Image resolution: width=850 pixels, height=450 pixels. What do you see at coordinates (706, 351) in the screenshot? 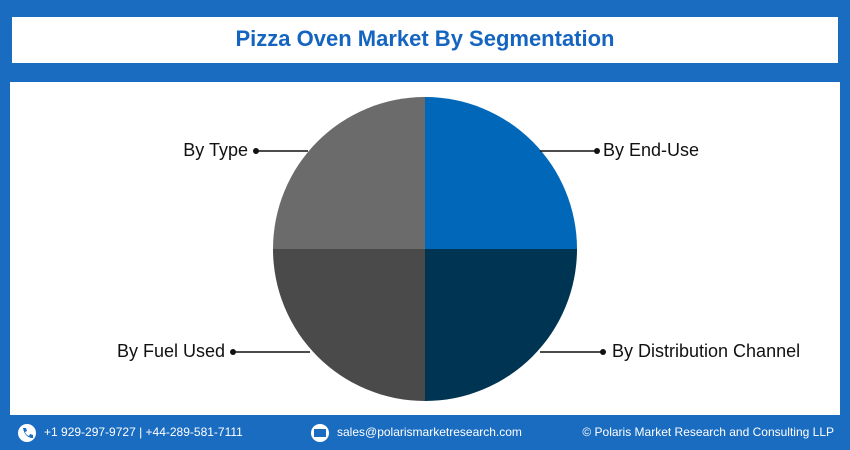
I see `slice-label: By Distribution Channel` at bounding box center [706, 351].